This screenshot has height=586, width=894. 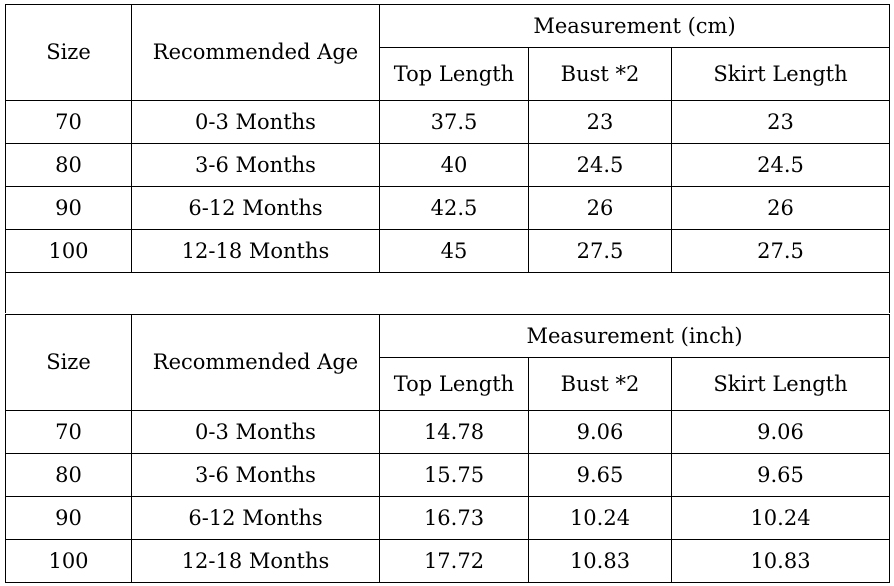 I want to click on cell-top-length: 14.78, so click(x=454, y=432).